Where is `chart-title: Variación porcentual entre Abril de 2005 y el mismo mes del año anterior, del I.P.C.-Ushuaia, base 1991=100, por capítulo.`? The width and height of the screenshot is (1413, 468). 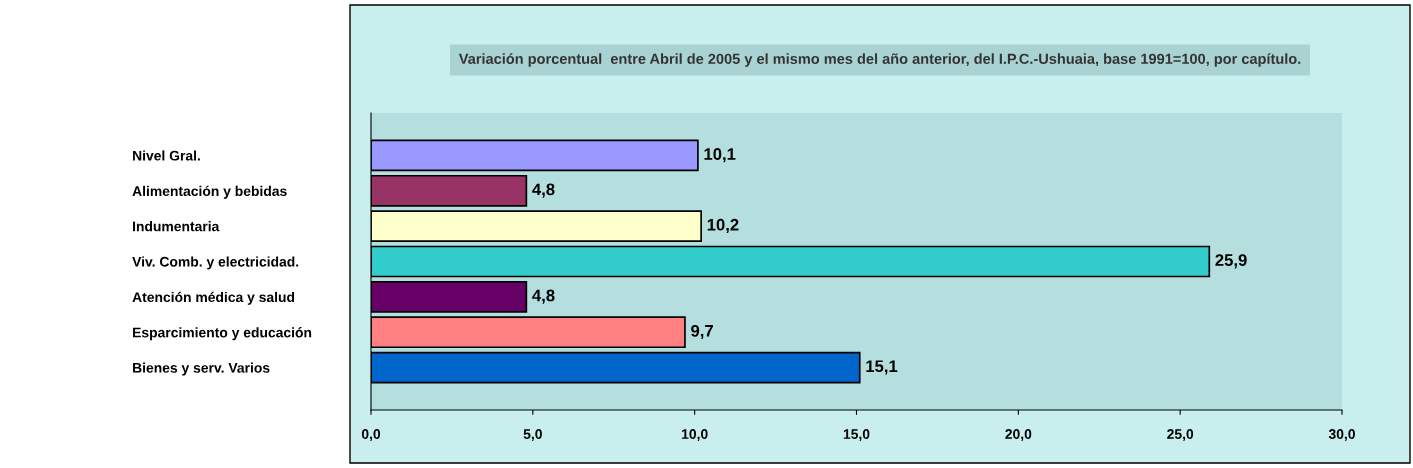
chart-title: Variación porcentual entre Abril de 2005 y el mismo mes del año anterior, del I.P.C.-Ushuaia, base 1991=100, por capítulo. is located at coordinates (879, 60).